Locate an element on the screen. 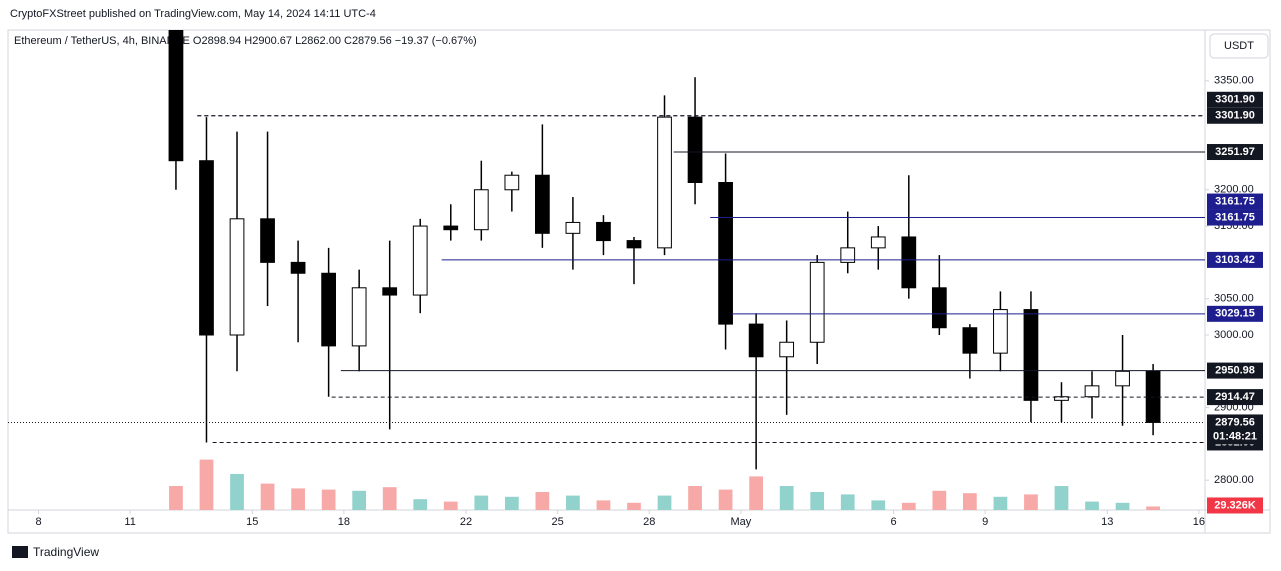  current-price-box is located at coordinates (1235, 429).